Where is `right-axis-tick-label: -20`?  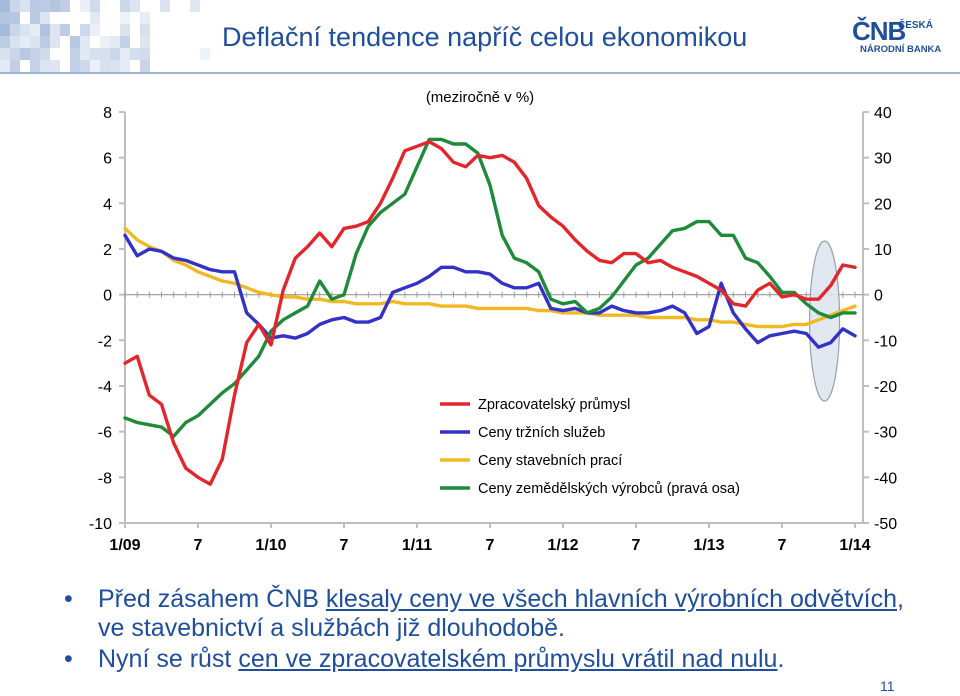
right-axis-tick-label: -20 is located at coordinates (885, 387).